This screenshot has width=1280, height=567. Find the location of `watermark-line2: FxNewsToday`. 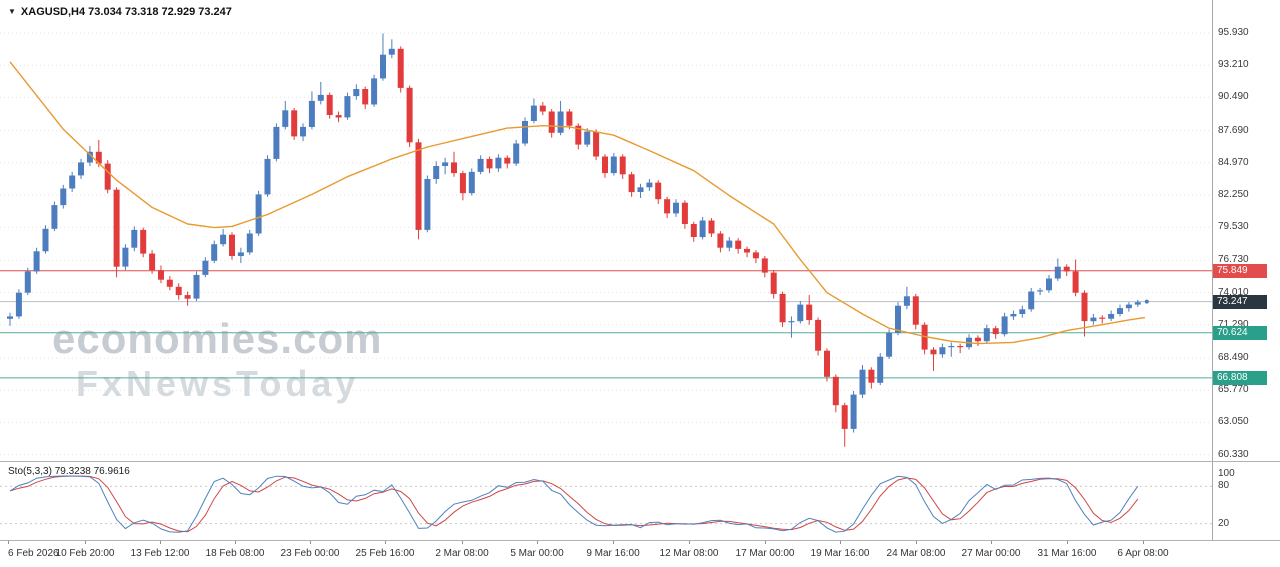

watermark-line2: FxNewsToday is located at coordinates (218, 383).